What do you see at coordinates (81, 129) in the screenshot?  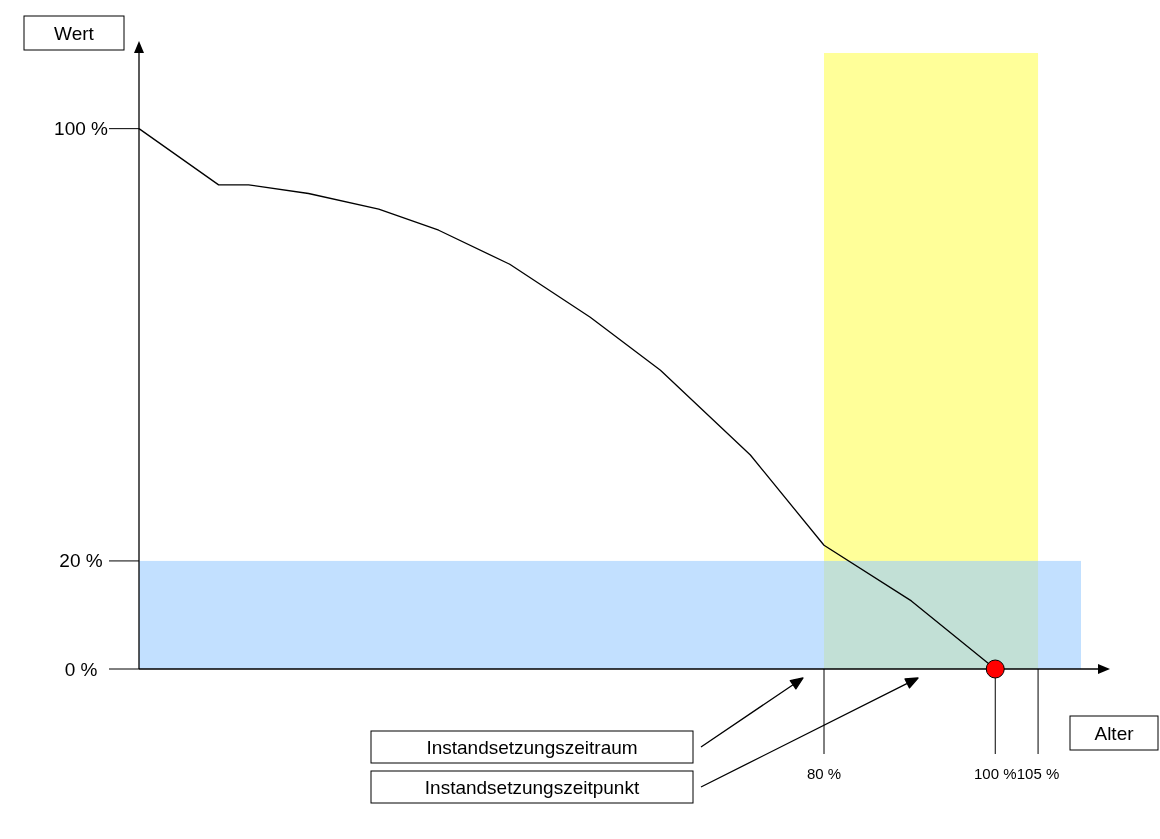 I see `y-tick-label: 100 %` at bounding box center [81, 129].